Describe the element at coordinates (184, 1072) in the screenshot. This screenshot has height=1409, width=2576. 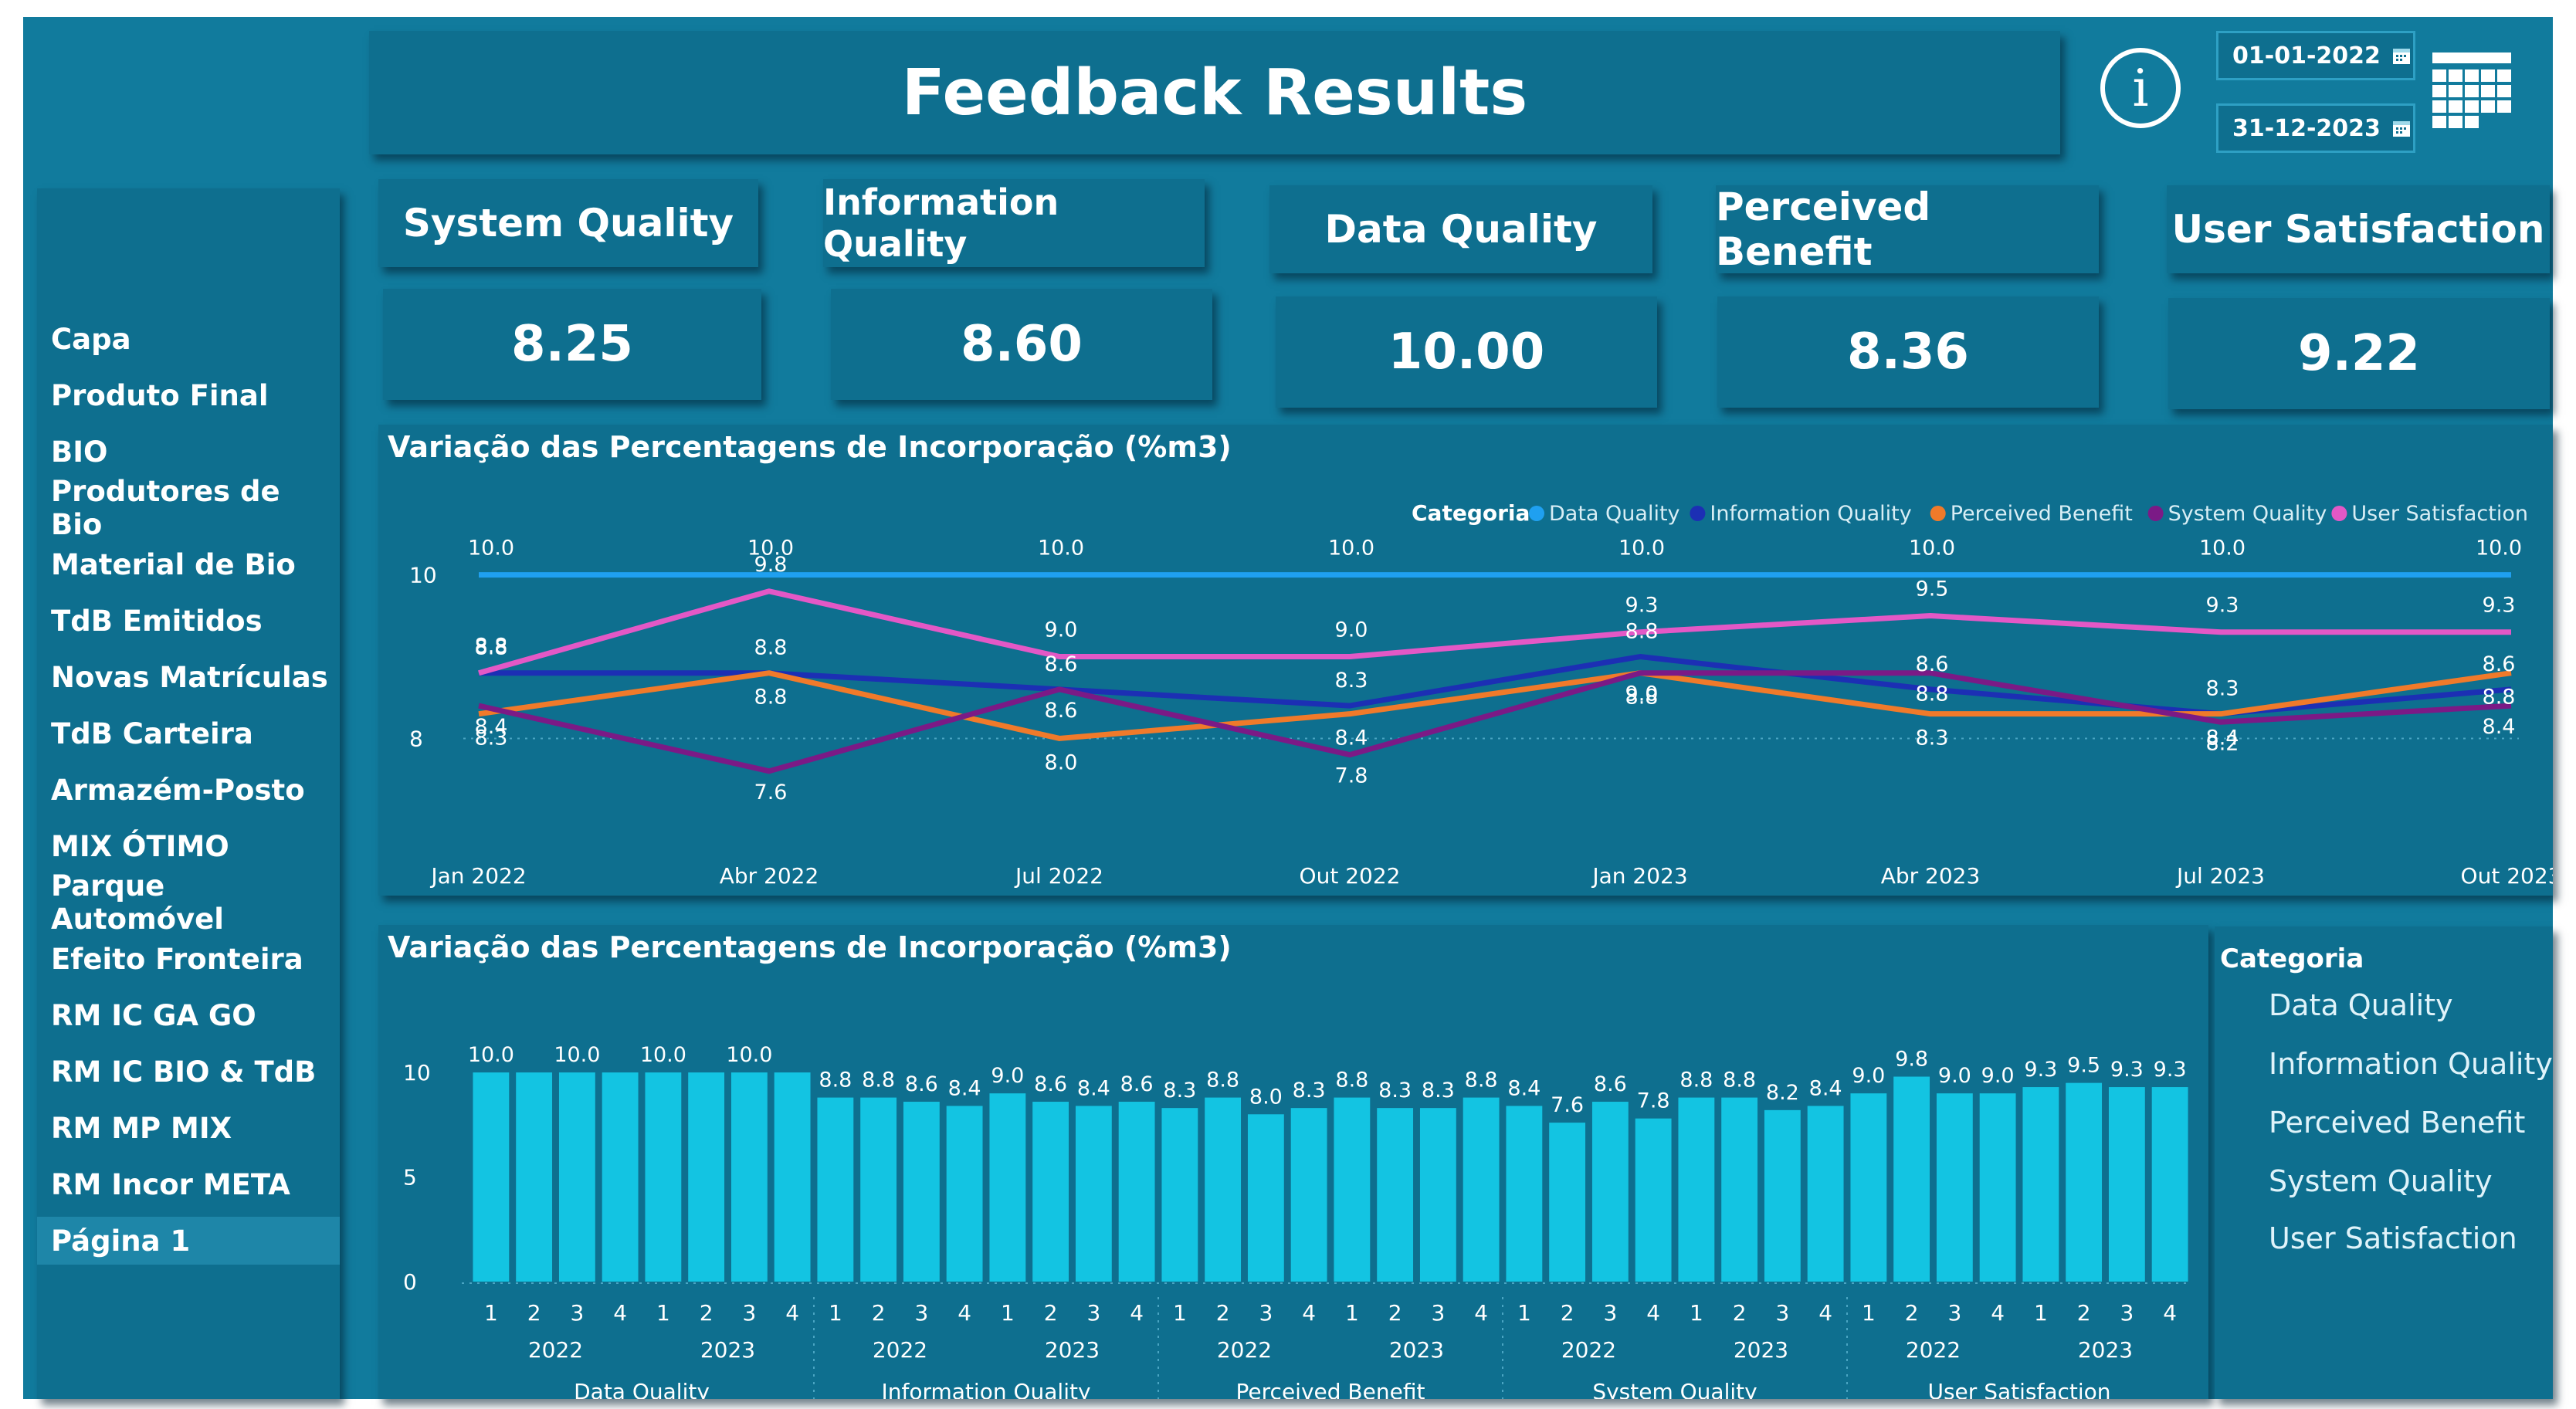
I see `sidebar-item-rm-ic-bio-tdb: RM IC BIO & TdB` at that location.